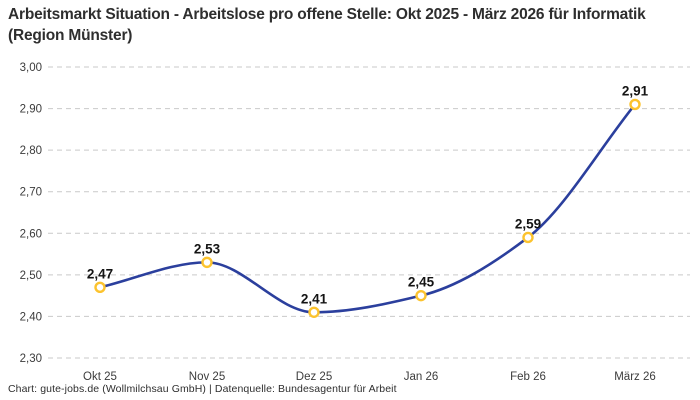 This screenshot has height=400, width=700. What do you see at coordinates (207, 377) in the screenshot?
I see `x-tick-label: Nov 25` at bounding box center [207, 377].